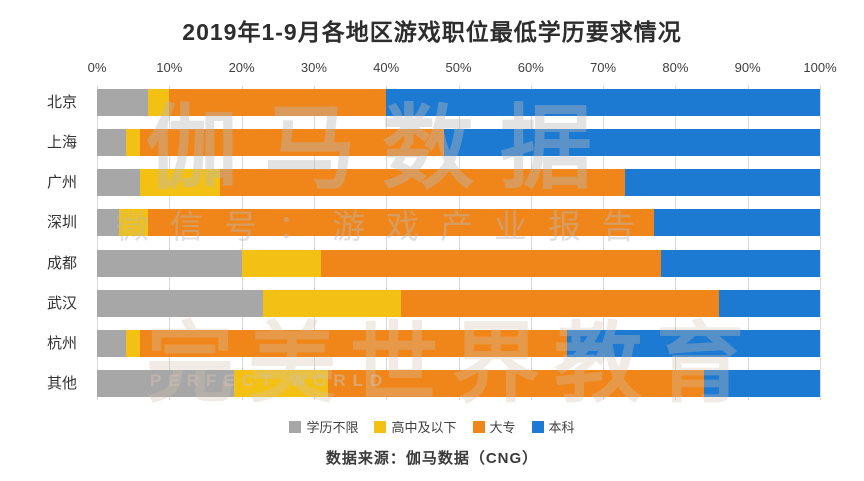 Image resolution: width=864 pixels, height=481 pixels. What do you see at coordinates (61, 102) in the screenshot?
I see `y-axis-label: 北京` at bounding box center [61, 102].